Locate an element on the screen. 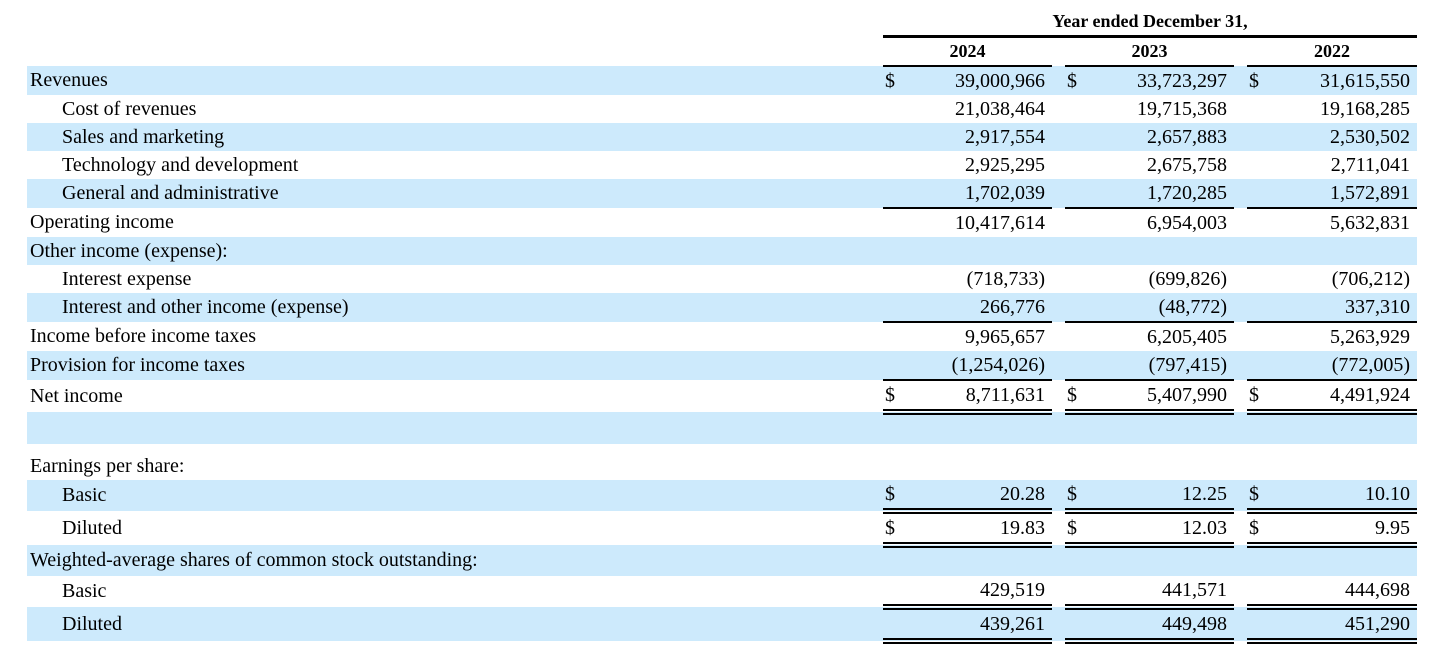 This screenshot has width=1431, height=653. value-cell: 10,417,614 is located at coordinates (1000, 222).